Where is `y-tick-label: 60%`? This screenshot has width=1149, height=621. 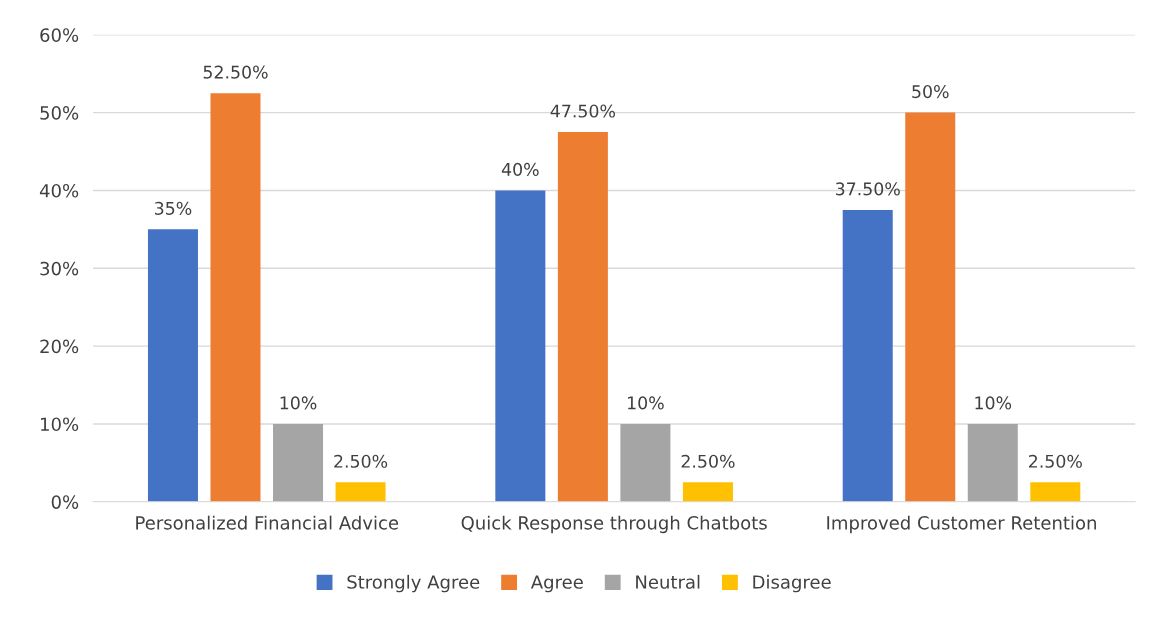
y-tick-label: 60% is located at coordinates (59, 35).